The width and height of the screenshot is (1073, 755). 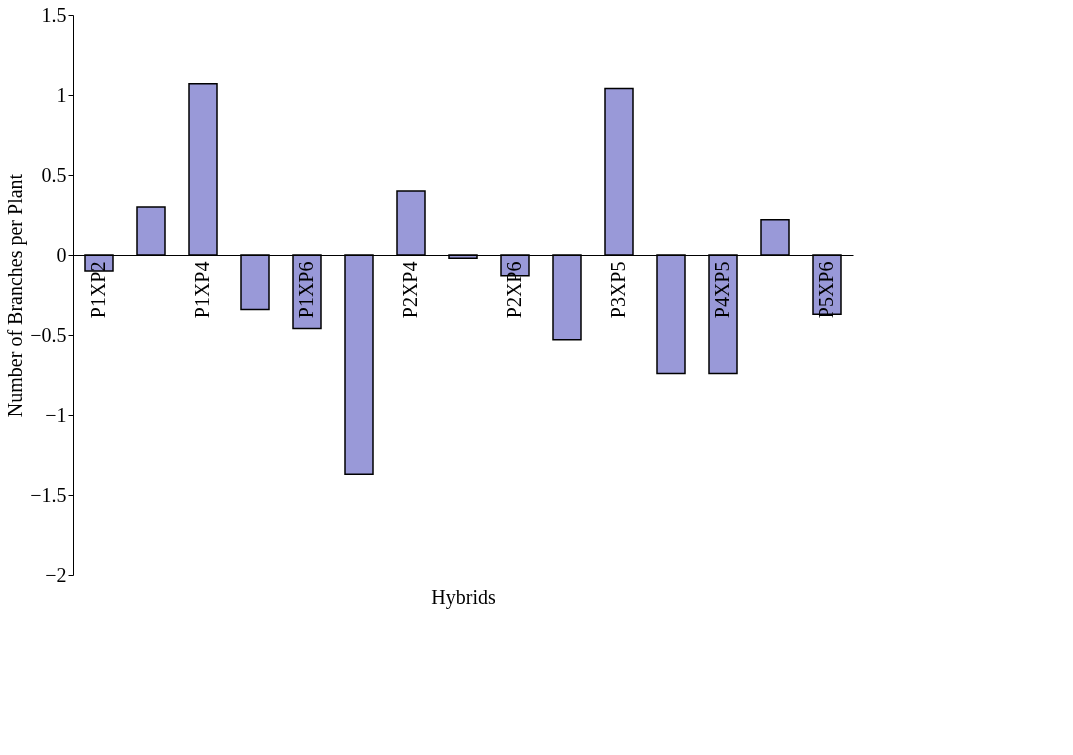 I want to click on x-tick-label: P1XP4, so click(x=202, y=290).